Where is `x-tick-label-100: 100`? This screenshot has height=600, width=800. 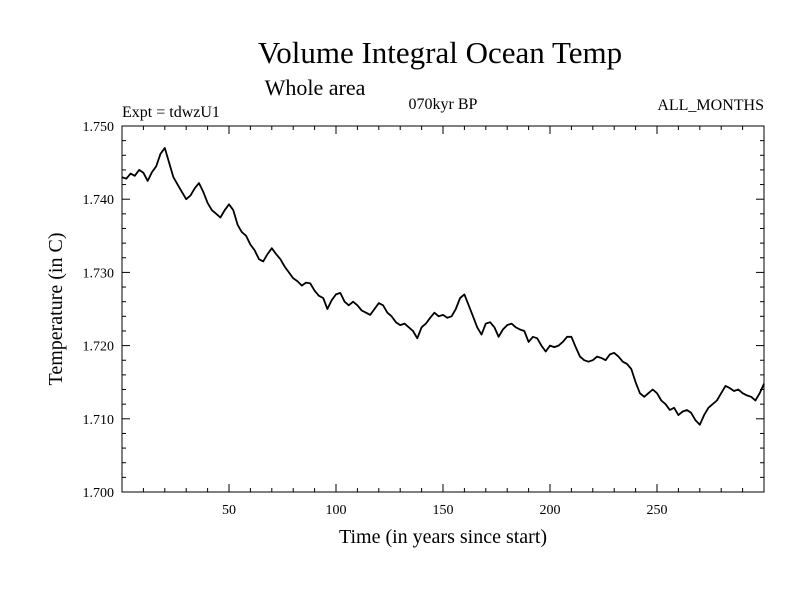 x-tick-label-100: 100 is located at coordinates (336, 510).